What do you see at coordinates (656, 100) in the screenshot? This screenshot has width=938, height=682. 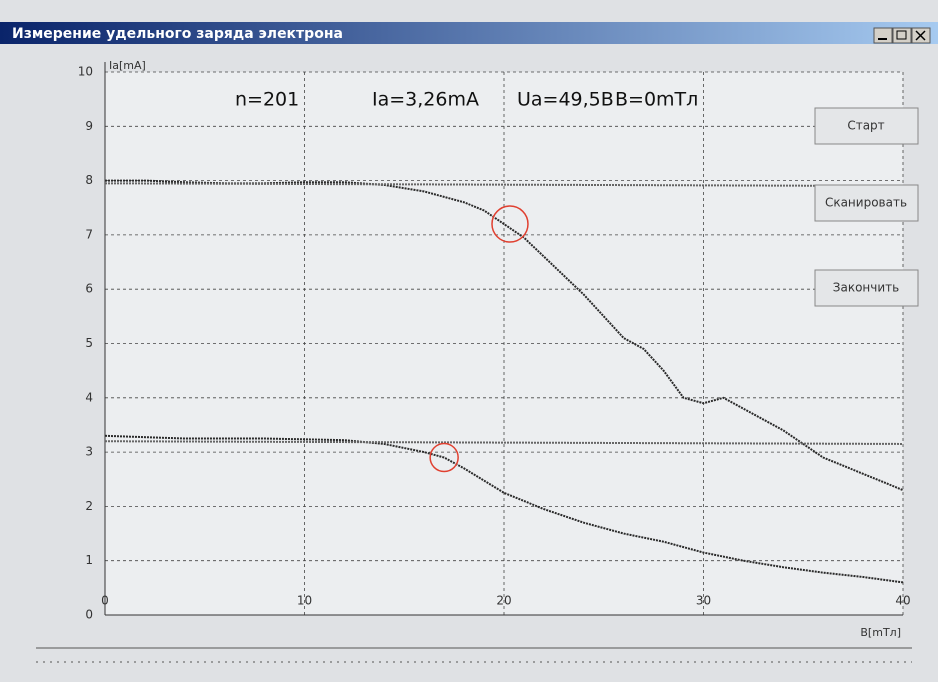 I see `status-text: B=0mTл` at bounding box center [656, 100].